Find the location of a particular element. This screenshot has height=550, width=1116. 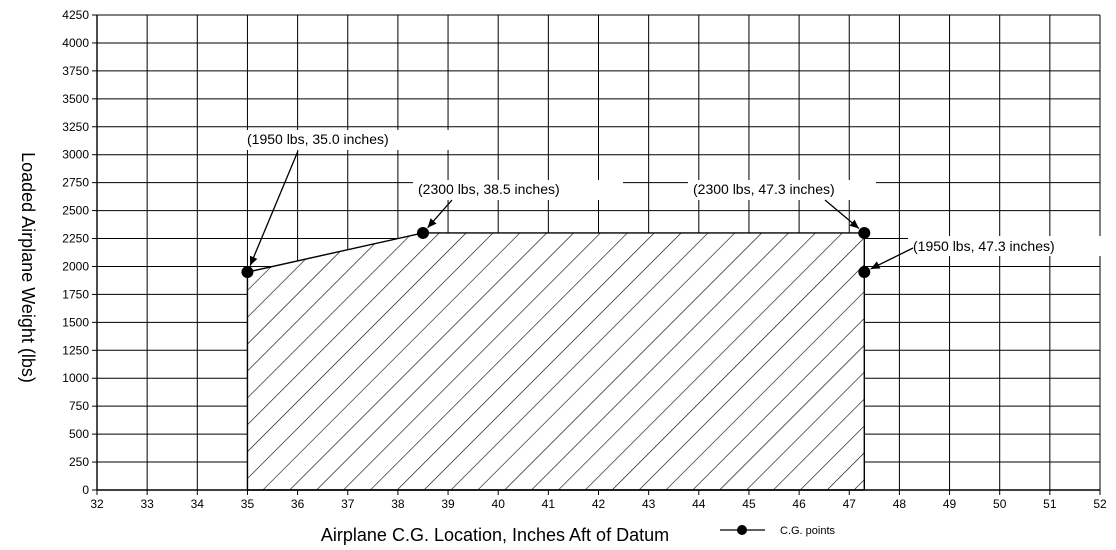

x-tick-label: 50 is located at coordinates (1000, 504).